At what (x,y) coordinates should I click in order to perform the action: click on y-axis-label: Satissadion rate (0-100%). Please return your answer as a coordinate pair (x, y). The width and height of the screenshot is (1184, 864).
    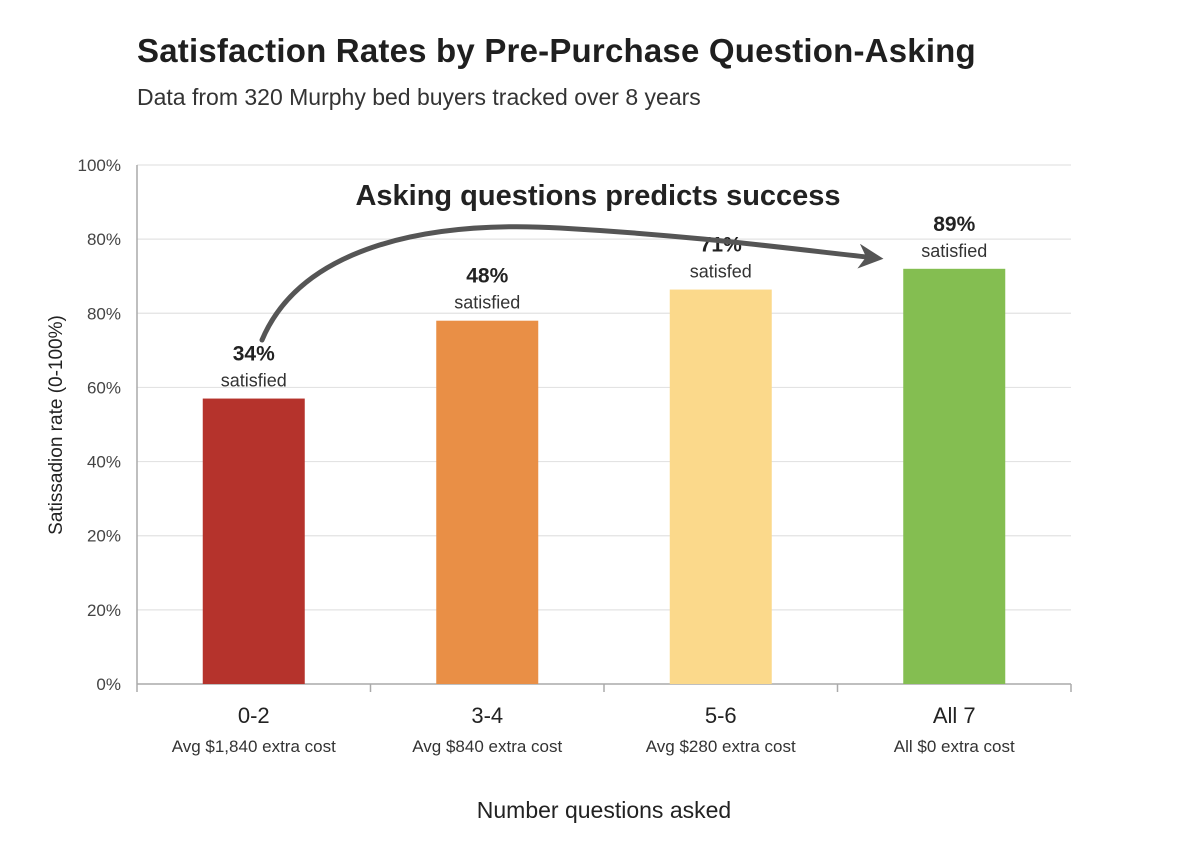
    Looking at the image, I should click on (56, 425).